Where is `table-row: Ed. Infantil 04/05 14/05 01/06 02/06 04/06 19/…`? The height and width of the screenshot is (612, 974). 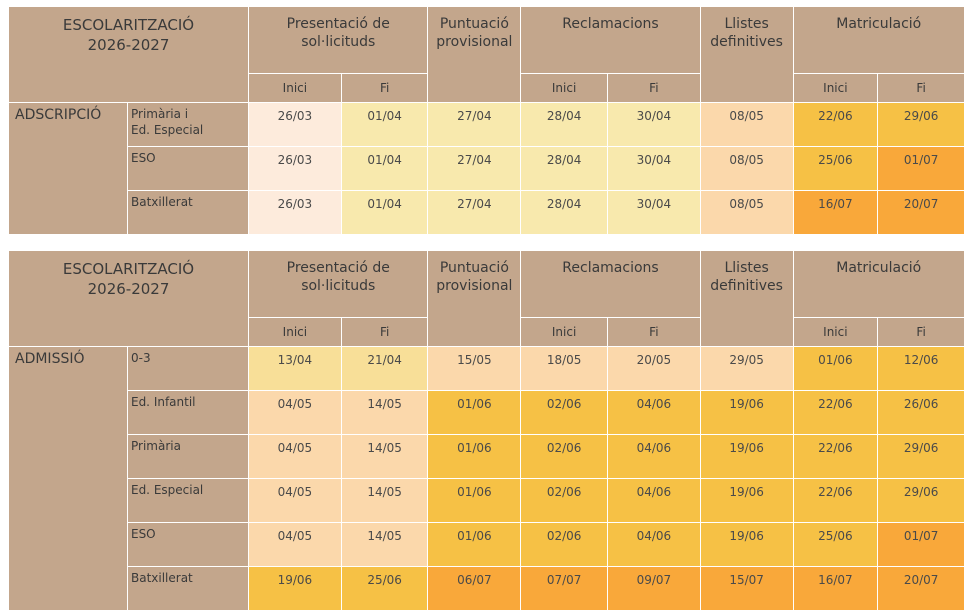
table-row: Ed. Infantil 04/05 14/05 01/06 02/06 04/06 19/… is located at coordinates (487, 412).